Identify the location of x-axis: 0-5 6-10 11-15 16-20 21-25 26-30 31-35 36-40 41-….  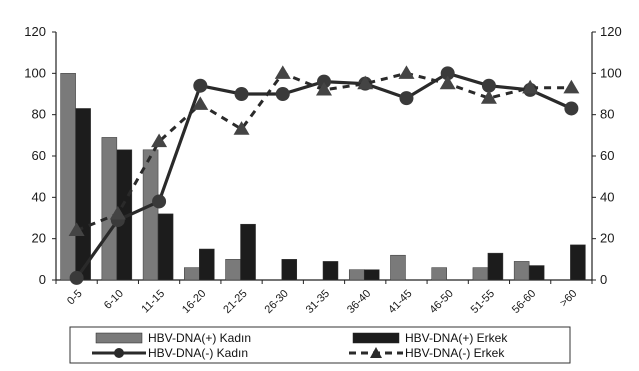
(324, 297).